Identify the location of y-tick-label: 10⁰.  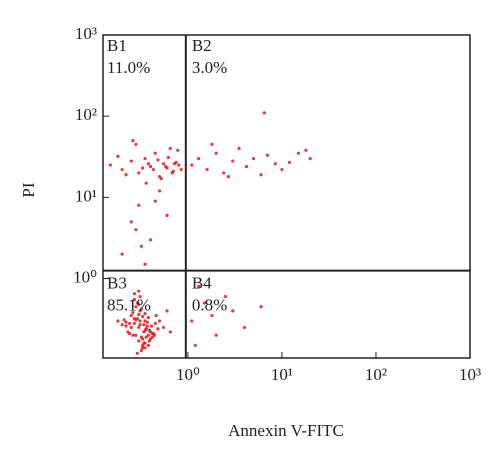
(85, 276).